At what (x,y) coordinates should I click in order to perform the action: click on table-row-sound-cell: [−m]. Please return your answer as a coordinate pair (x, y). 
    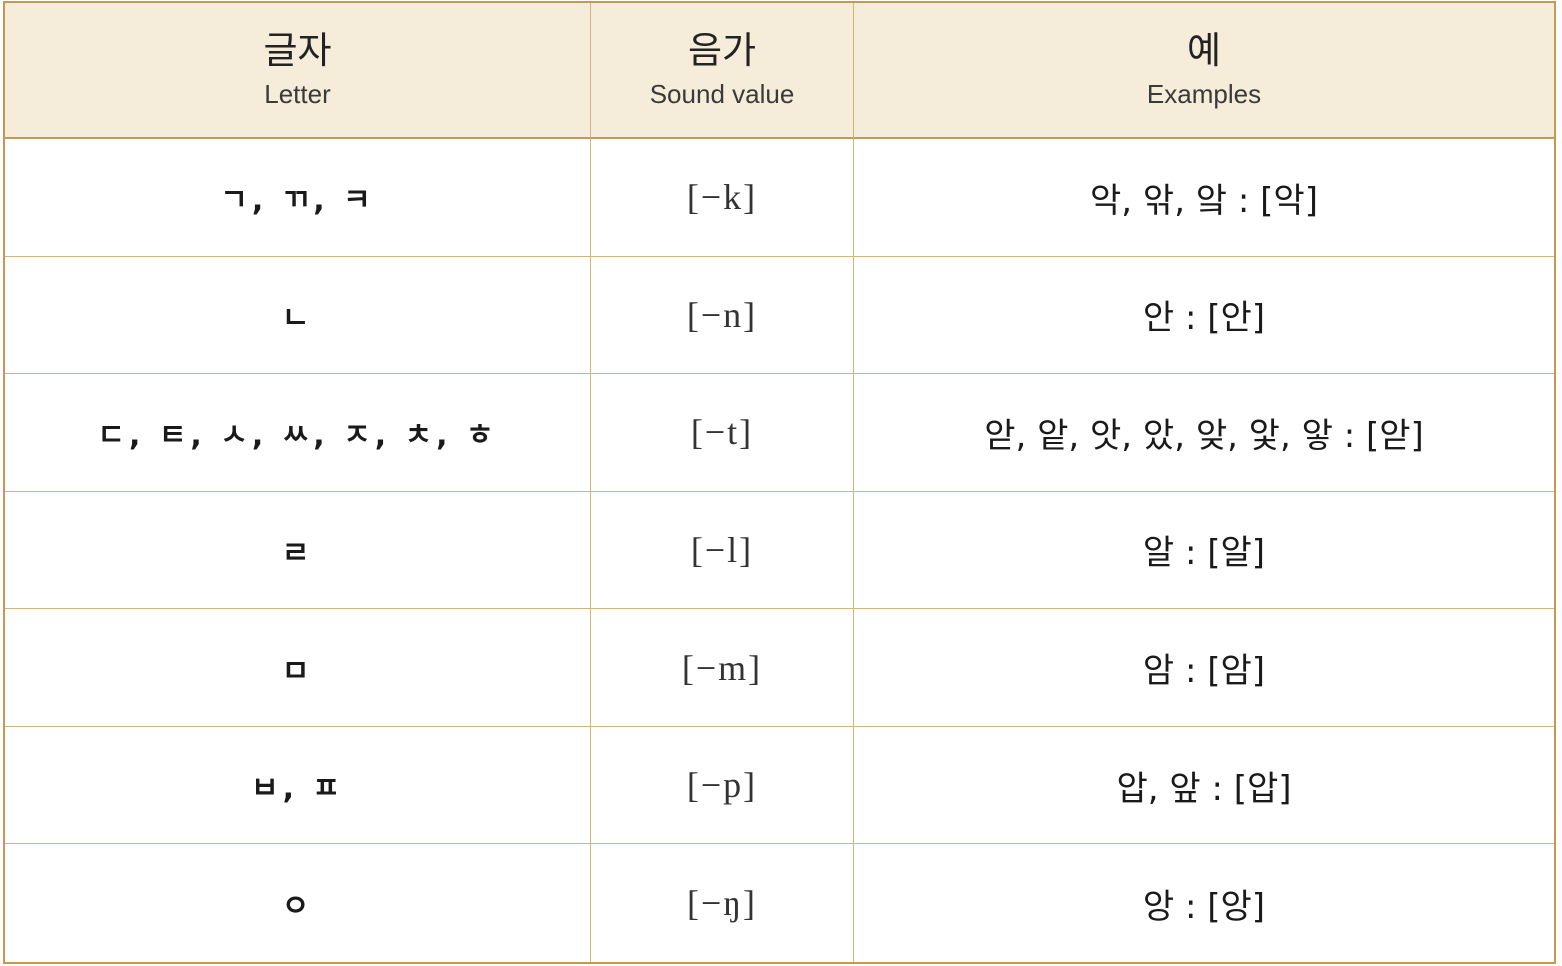
    Looking at the image, I should click on (722, 668).